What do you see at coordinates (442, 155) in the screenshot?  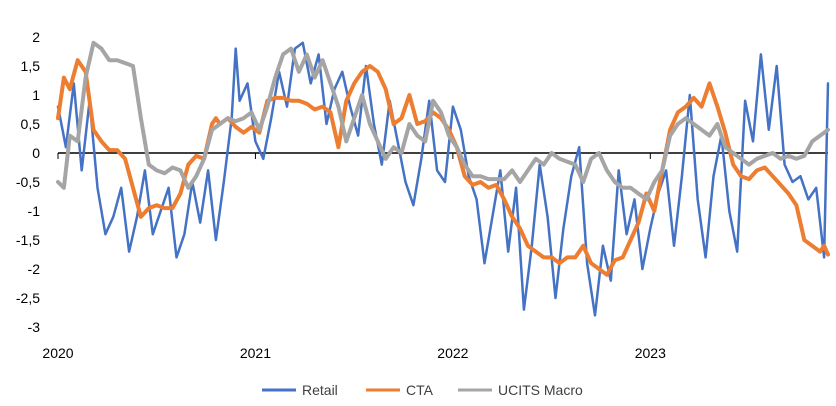 I see `axes` at bounding box center [442, 155].